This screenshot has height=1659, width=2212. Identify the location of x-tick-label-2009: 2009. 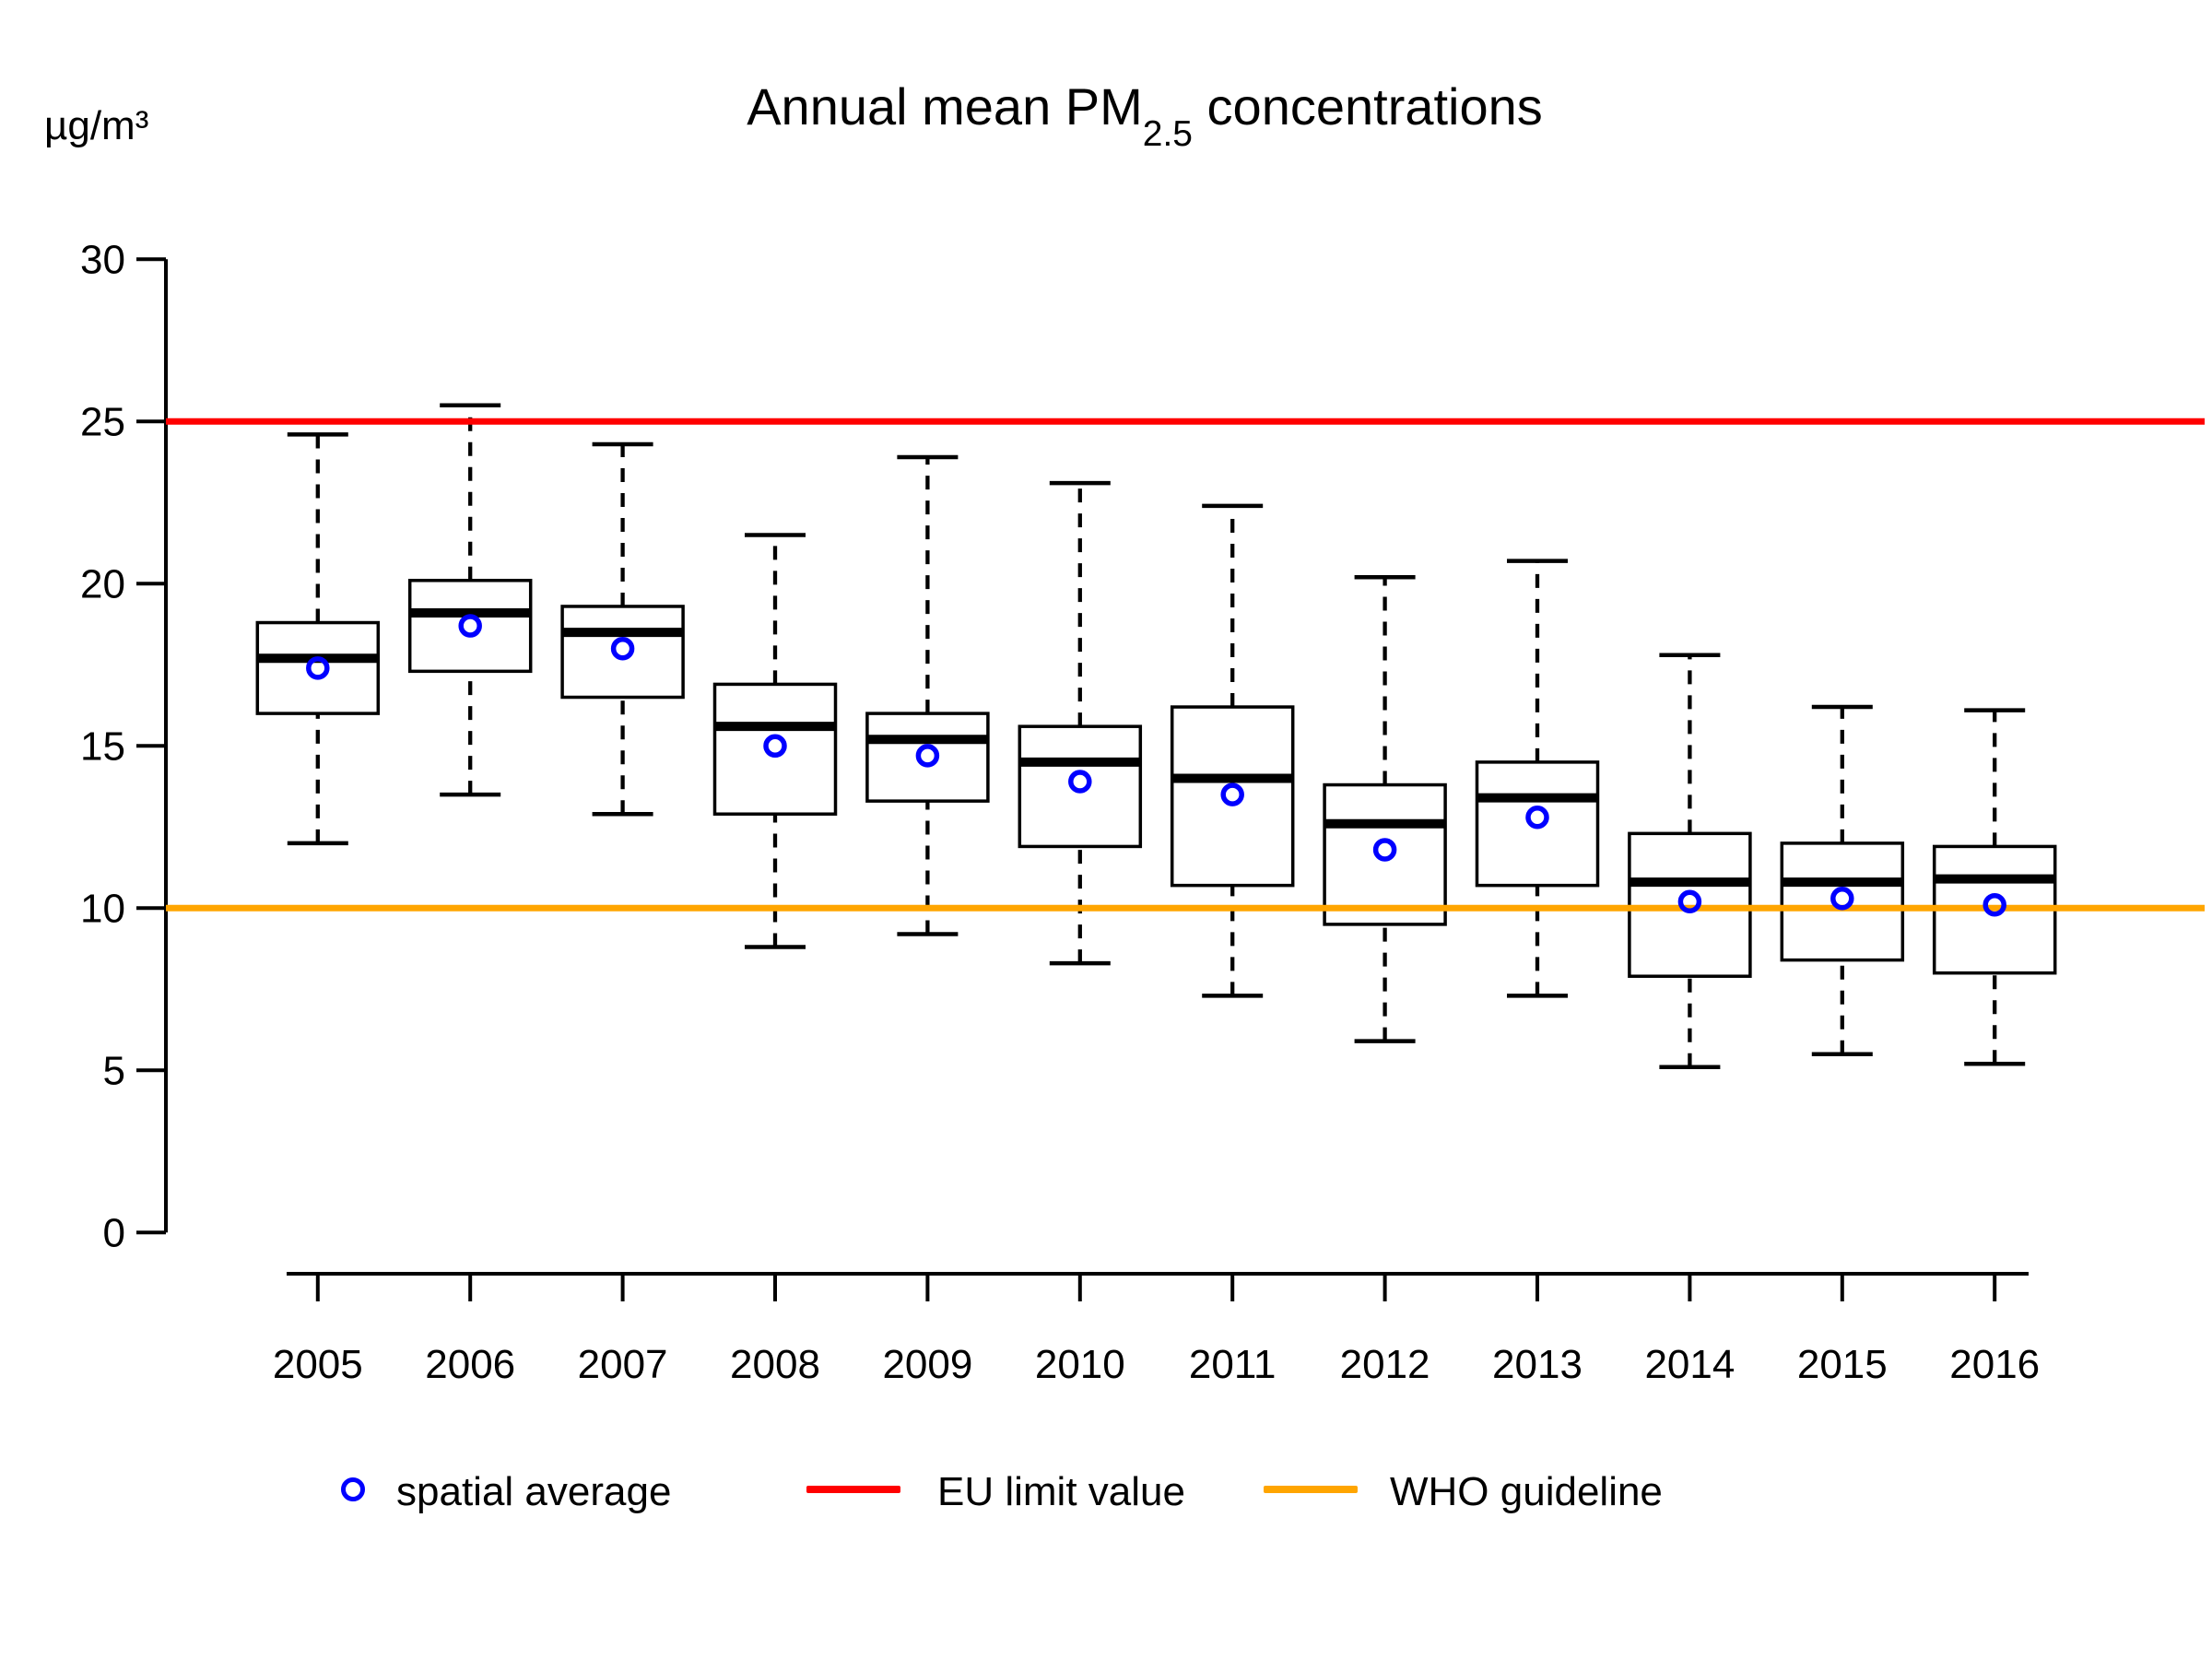
(927, 1364).